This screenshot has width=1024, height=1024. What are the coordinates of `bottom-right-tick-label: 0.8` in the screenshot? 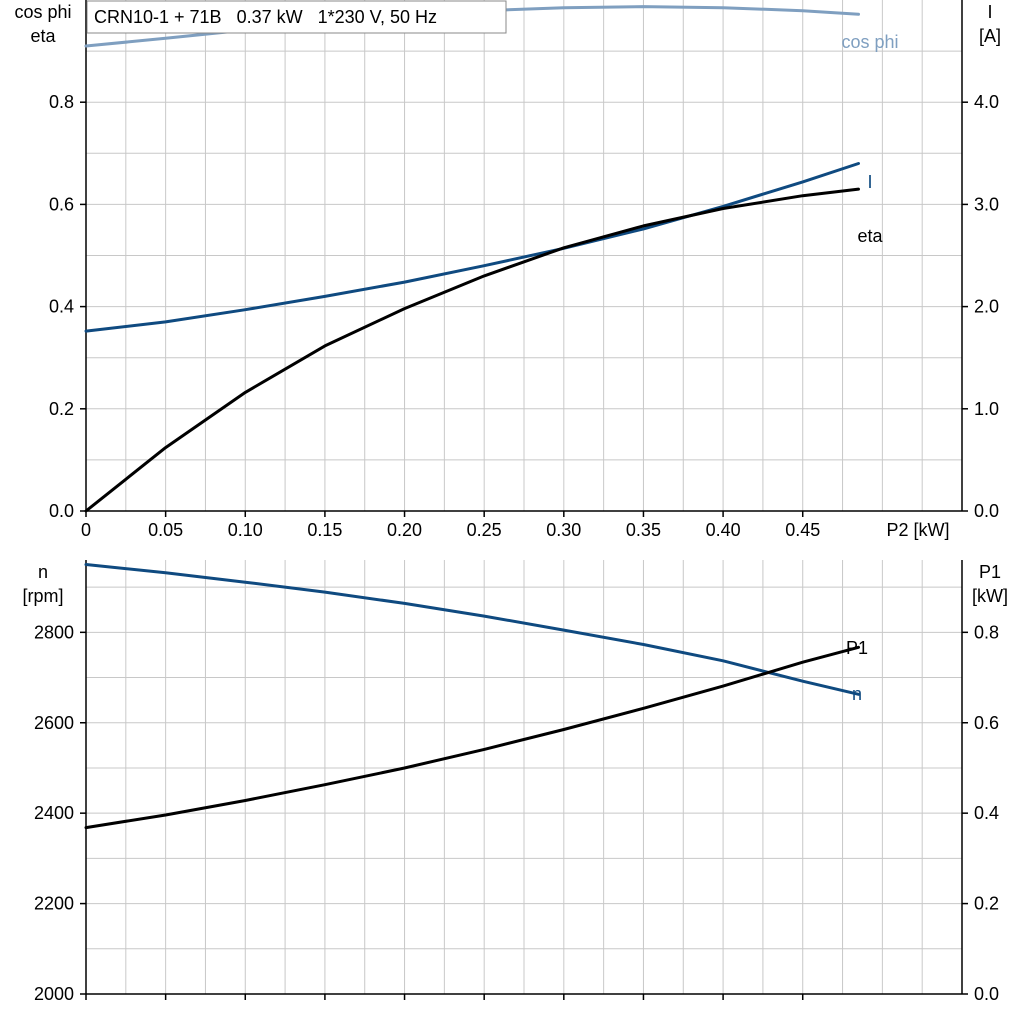 It's located at (986, 632).